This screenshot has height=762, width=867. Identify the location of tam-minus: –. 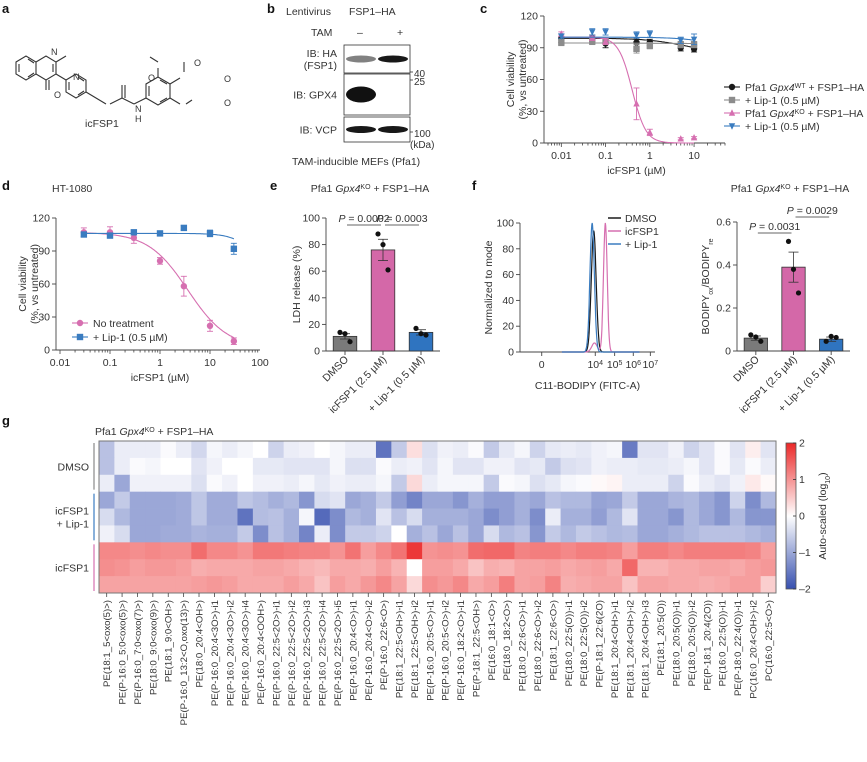
(360, 33).